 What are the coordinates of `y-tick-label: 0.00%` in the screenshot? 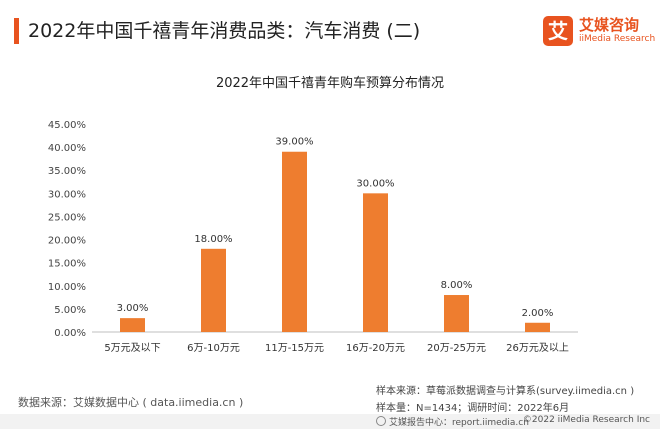 It's located at (70, 333).